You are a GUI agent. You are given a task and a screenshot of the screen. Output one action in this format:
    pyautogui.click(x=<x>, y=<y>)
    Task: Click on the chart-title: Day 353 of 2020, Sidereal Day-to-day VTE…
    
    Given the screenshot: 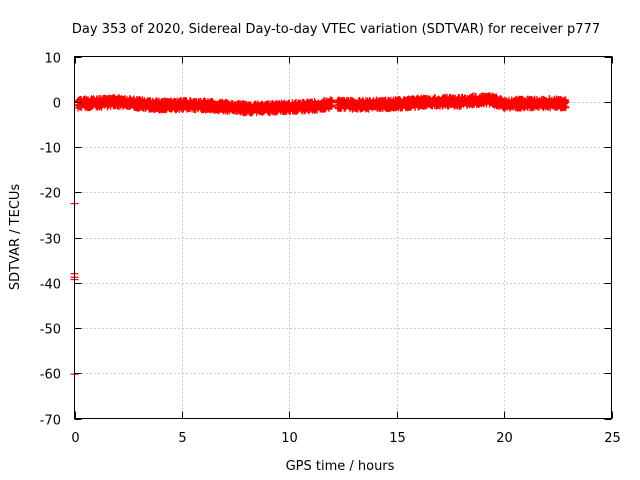 What is the action you would take?
    pyautogui.click(x=336, y=29)
    